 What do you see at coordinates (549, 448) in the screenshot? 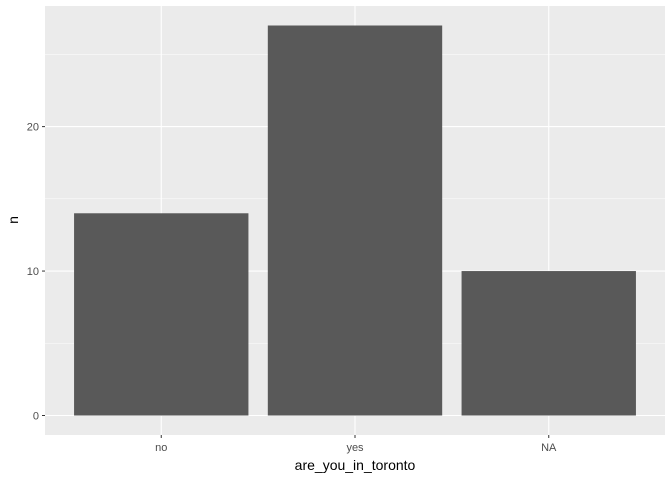
I see `x-tick-label: NA` at bounding box center [549, 448].